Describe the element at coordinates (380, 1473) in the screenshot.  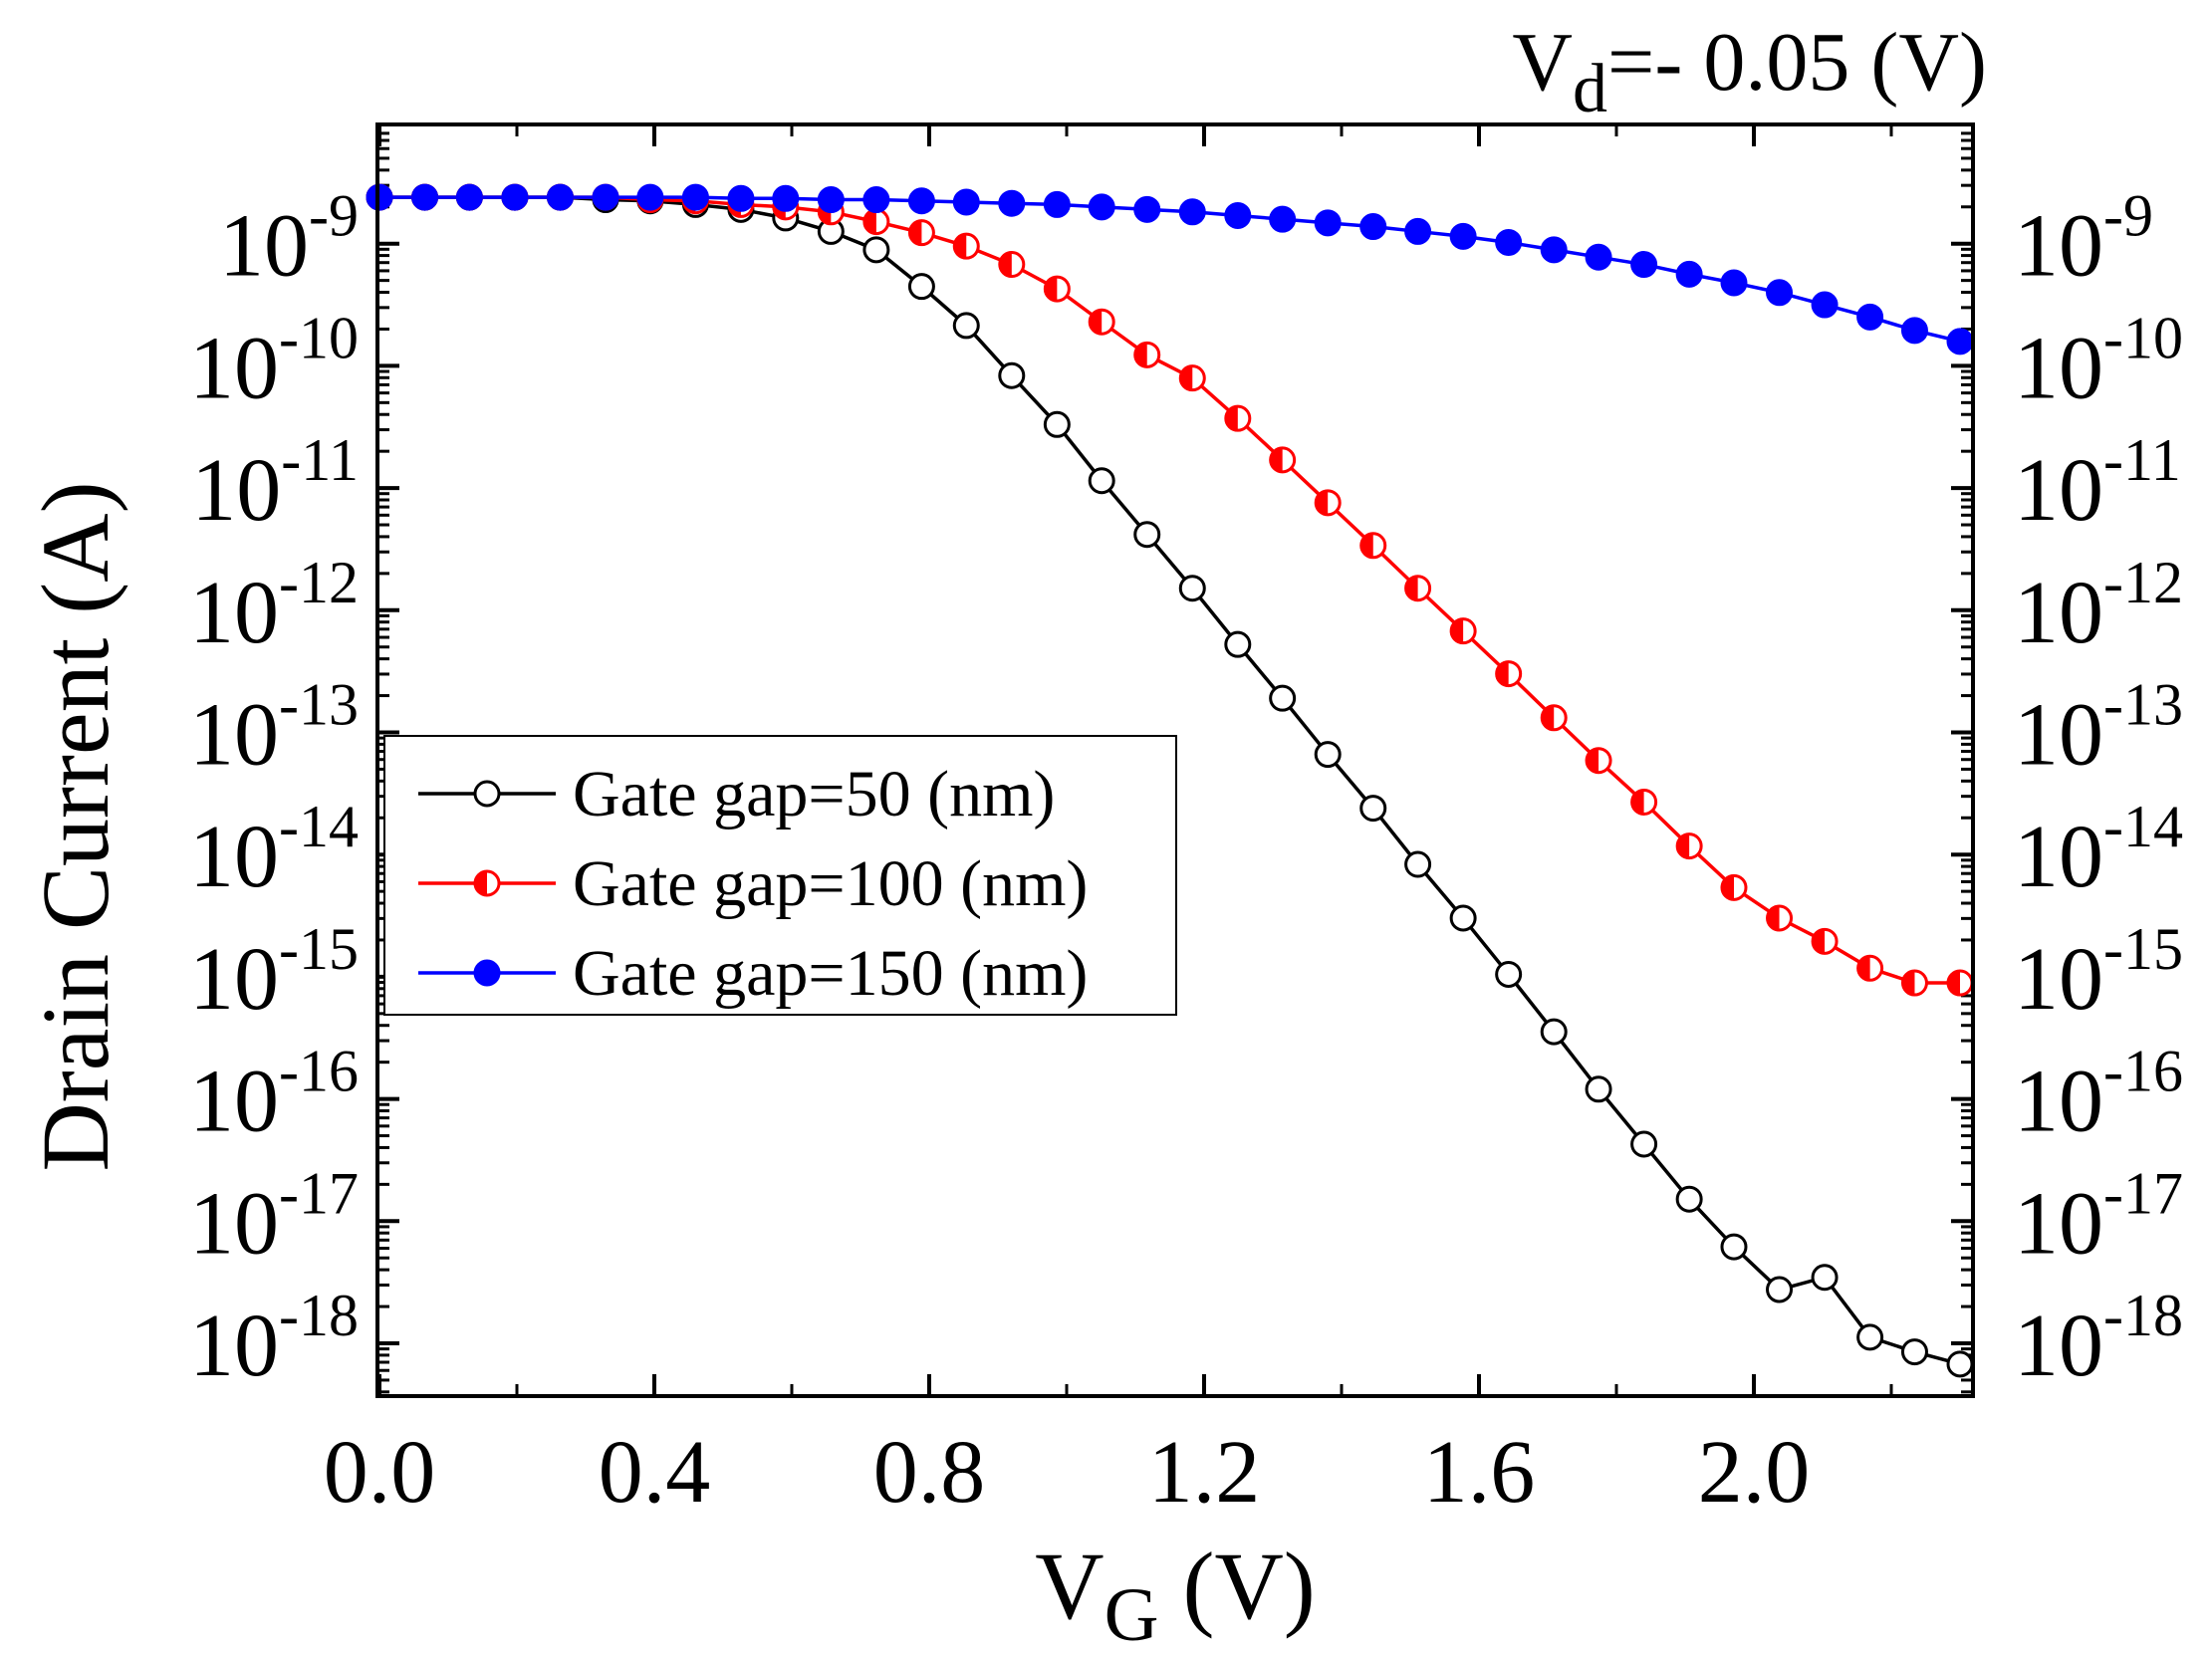
I see `x-tick-label: 0.0` at that location.